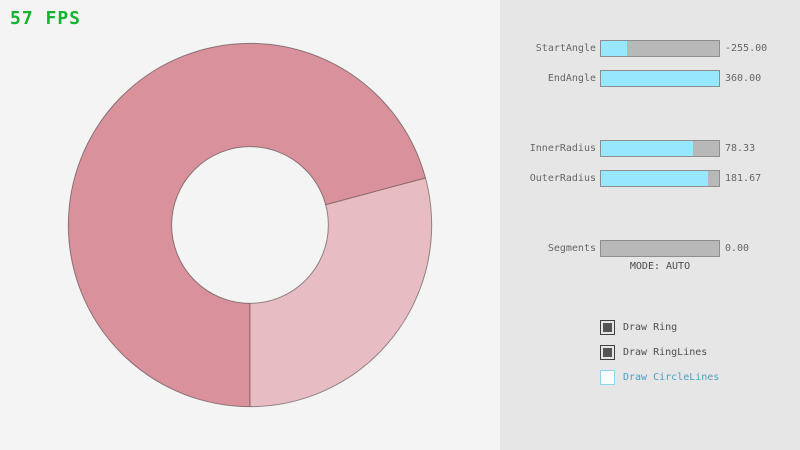 Image resolution: width=800 pixels, height=450 pixels. I want to click on checkbox-draw-ringlines: Draw RingLines, so click(653, 352).